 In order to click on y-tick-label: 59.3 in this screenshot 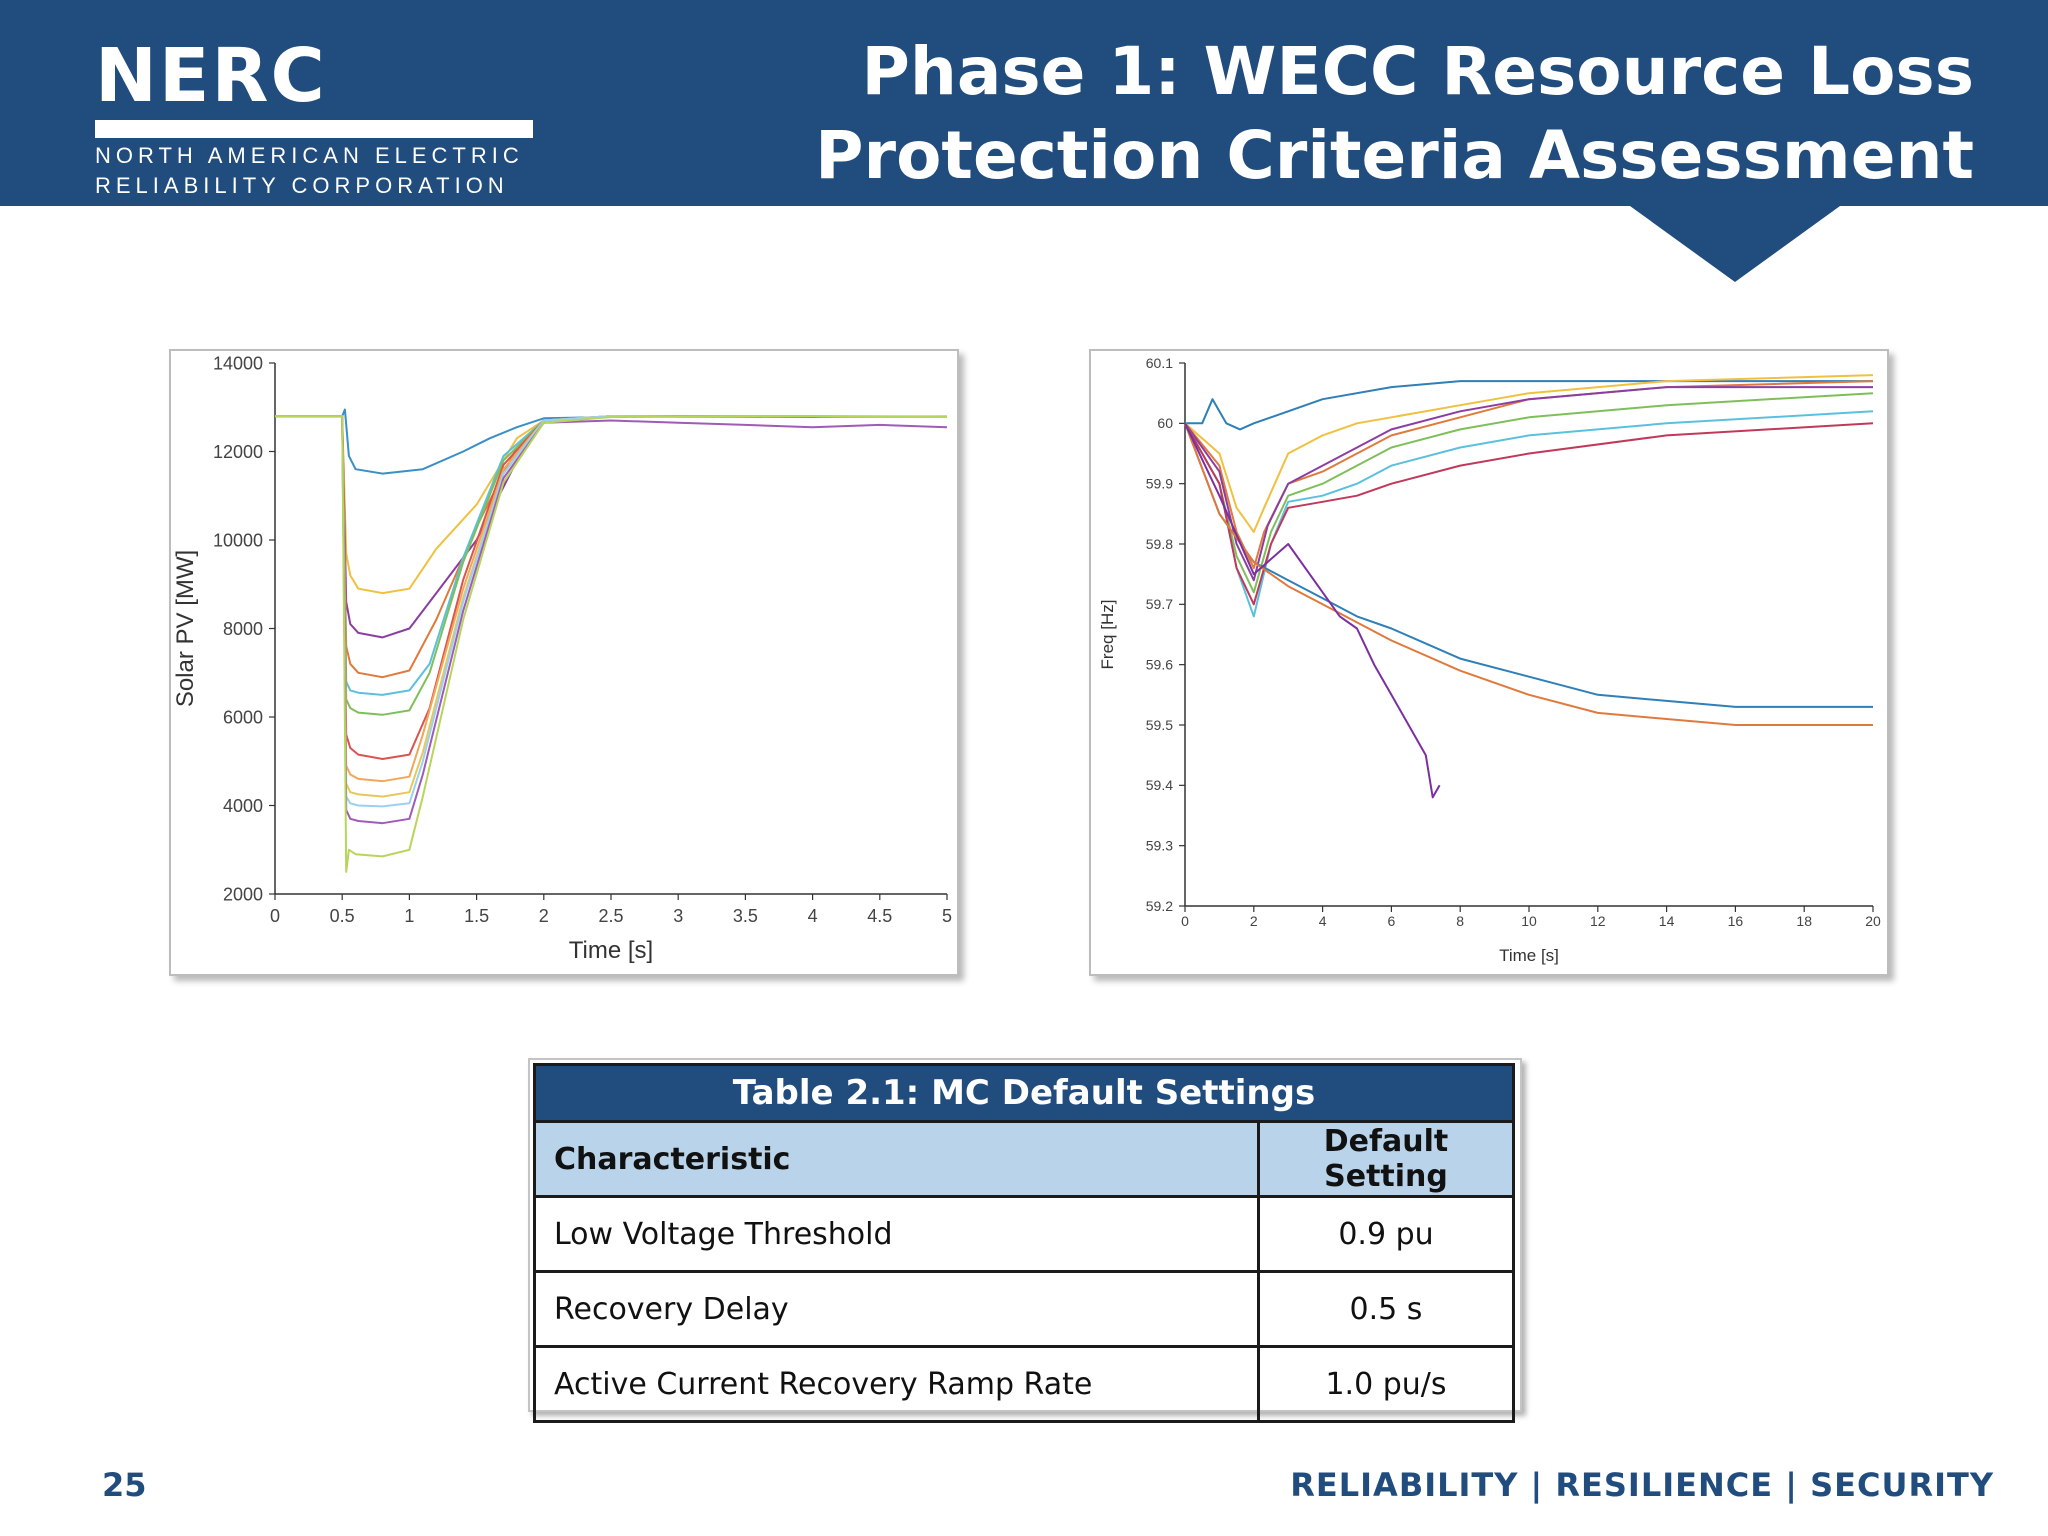, I will do `click(1159, 846)`.